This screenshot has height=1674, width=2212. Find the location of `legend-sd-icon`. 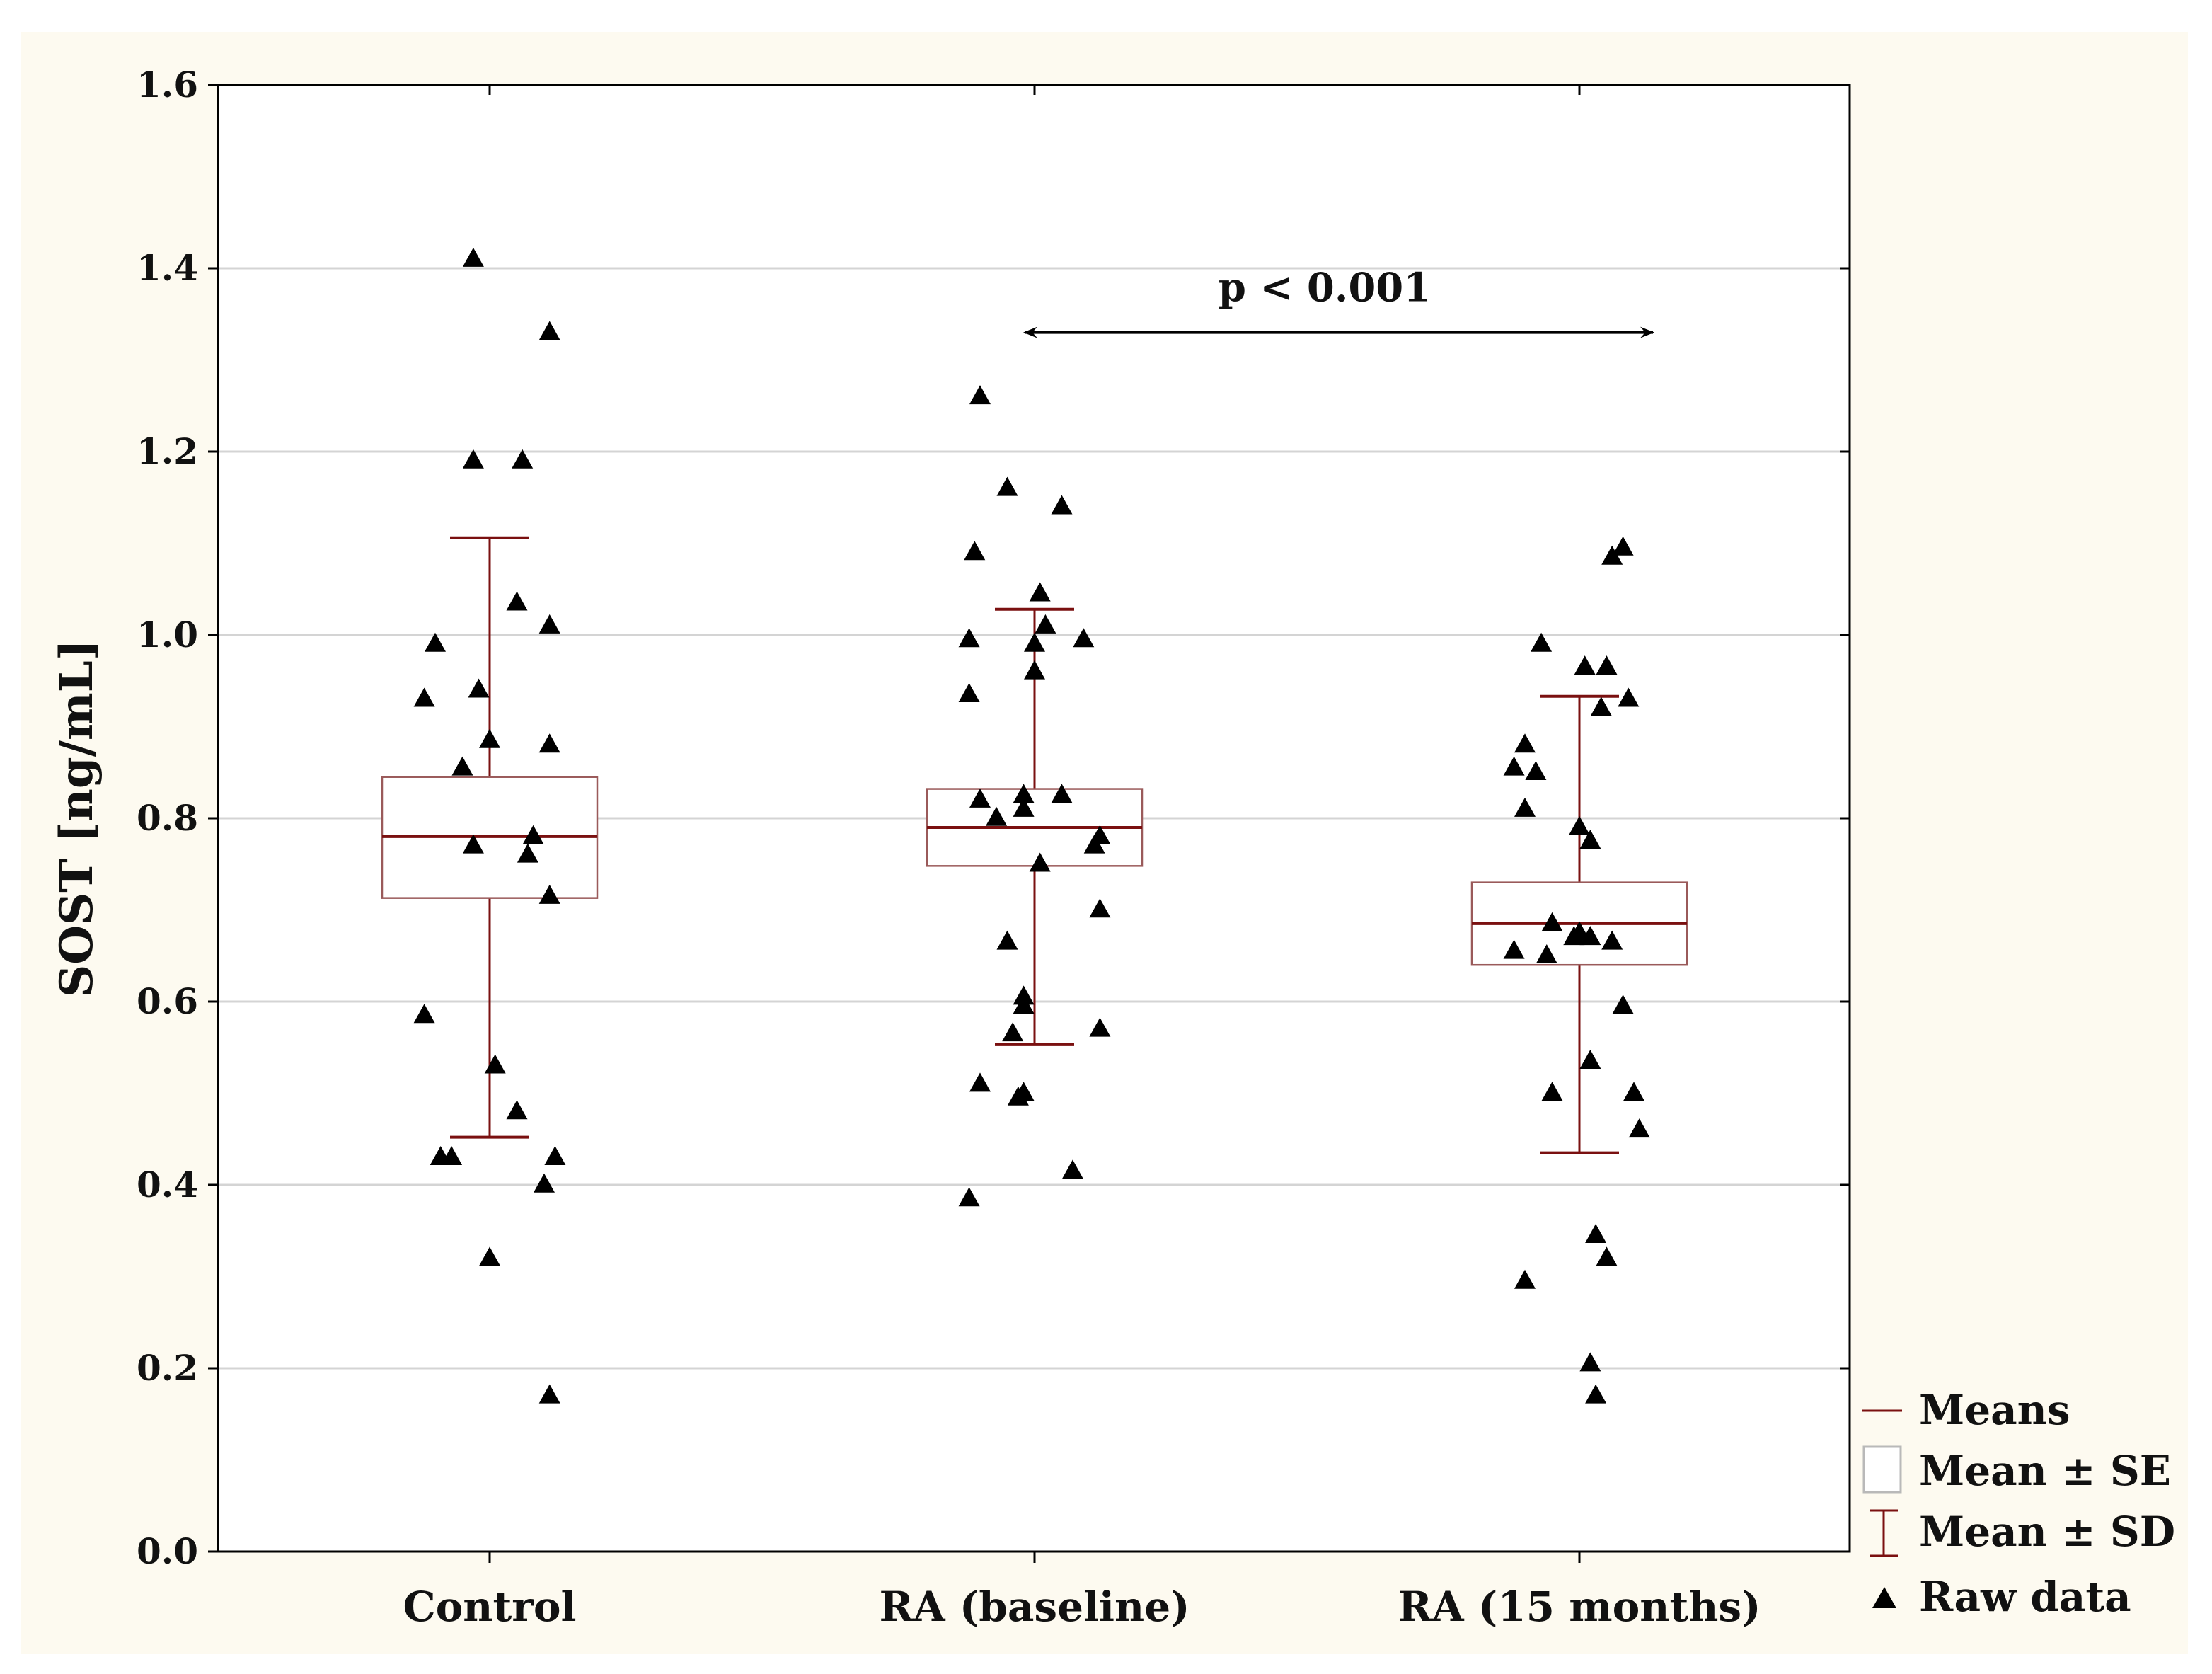

legend-sd-icon is located at coordinates (1884, 1533).